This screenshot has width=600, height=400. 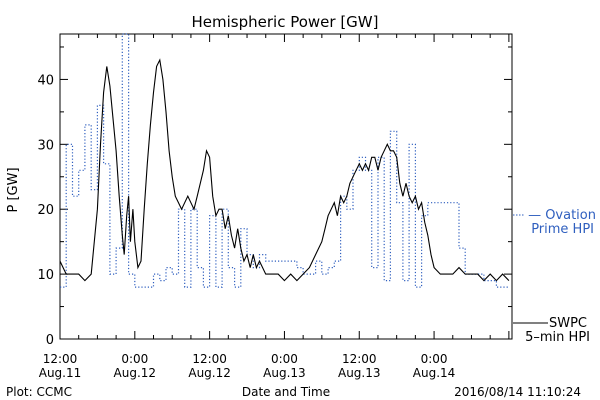 What do you see at coordinates (285, 22) in the screenshot?
I see `chart-title: Hemispheric Power [GW]` at bounding box center [285, 22].